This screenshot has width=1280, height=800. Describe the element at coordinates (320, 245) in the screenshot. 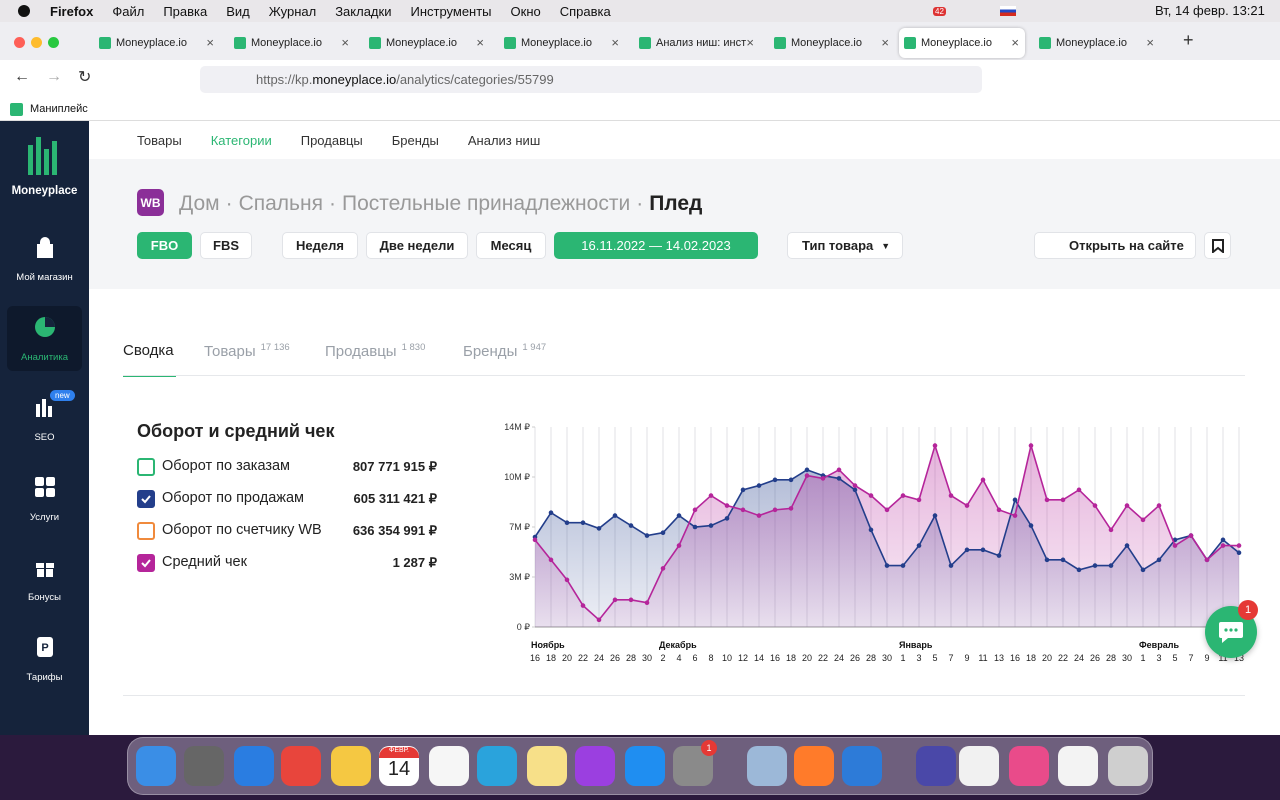

I see `period-button: Неделя` at that location.